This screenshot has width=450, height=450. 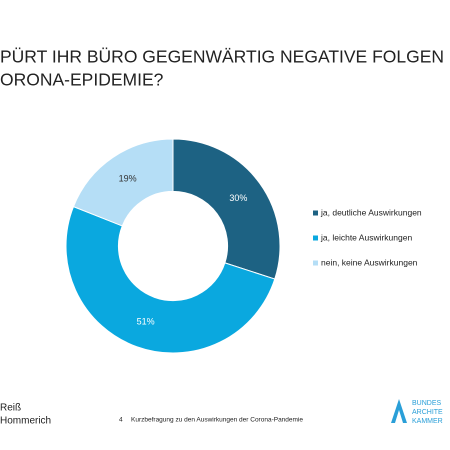 I want to click on legend-label: nein, keine Auswirkungen, so click(x=369, y=262).